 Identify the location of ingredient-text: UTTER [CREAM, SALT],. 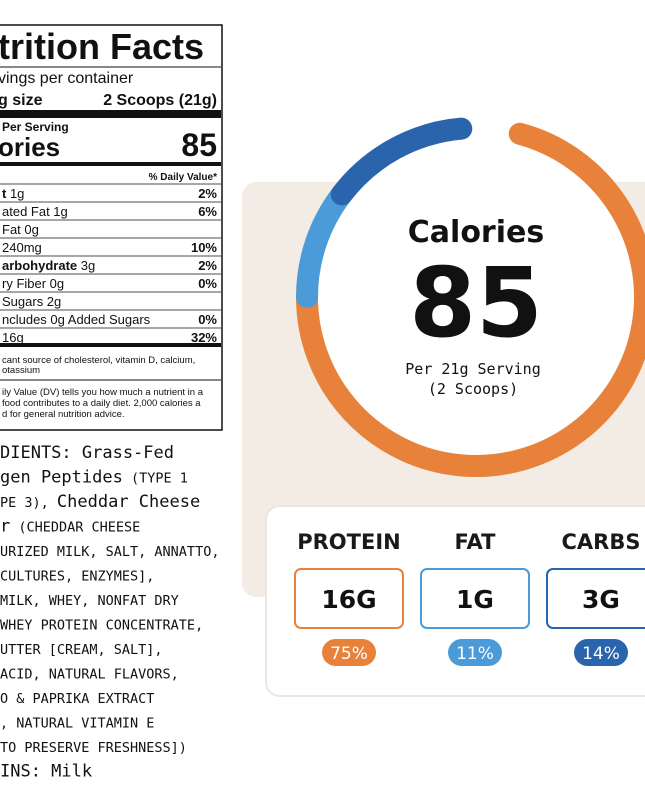
(81, 650).